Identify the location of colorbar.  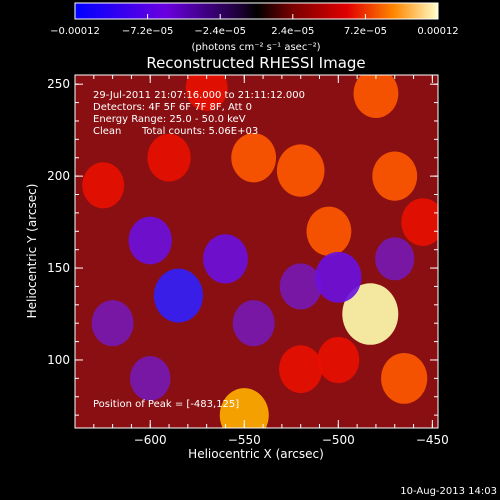
(256, 11).